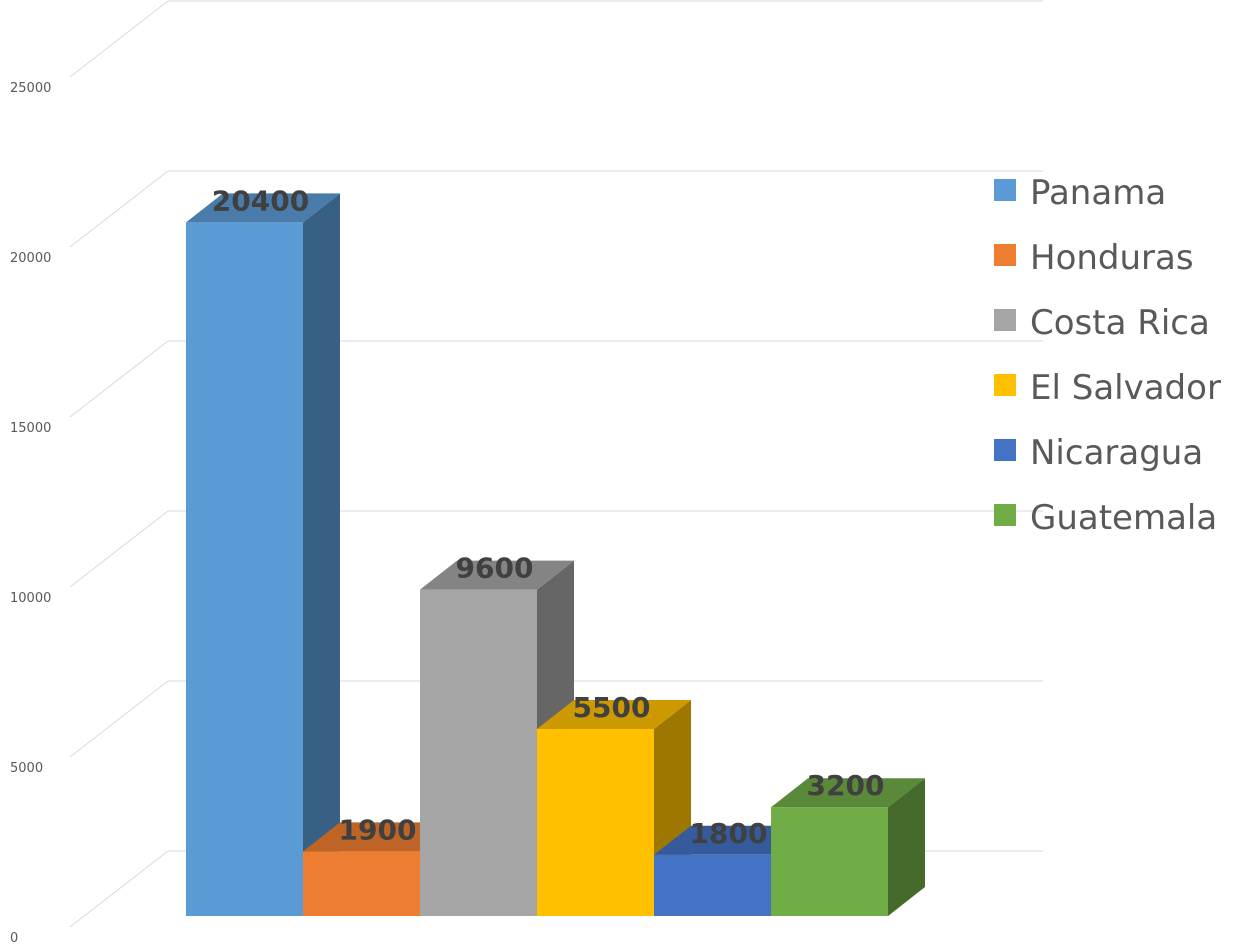  I want to click on legend-item: Honduras, so click(1094, 258).